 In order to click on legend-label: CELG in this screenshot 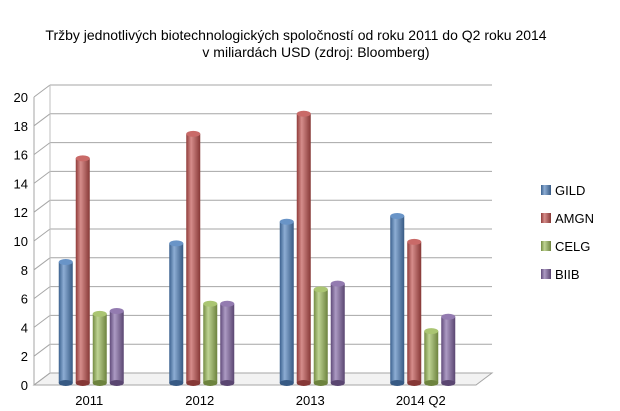, I will do `click(572, 246)`.